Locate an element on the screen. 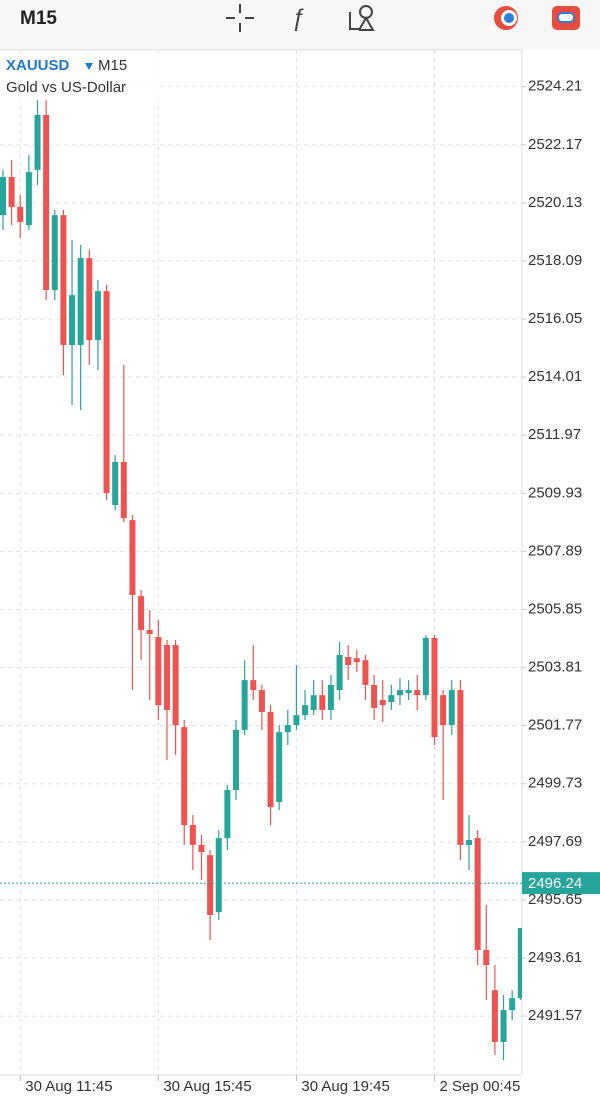 This screenshot has height=1110, width=600. y-tick-label: 2518.09 is located at coordinates (555, 260).